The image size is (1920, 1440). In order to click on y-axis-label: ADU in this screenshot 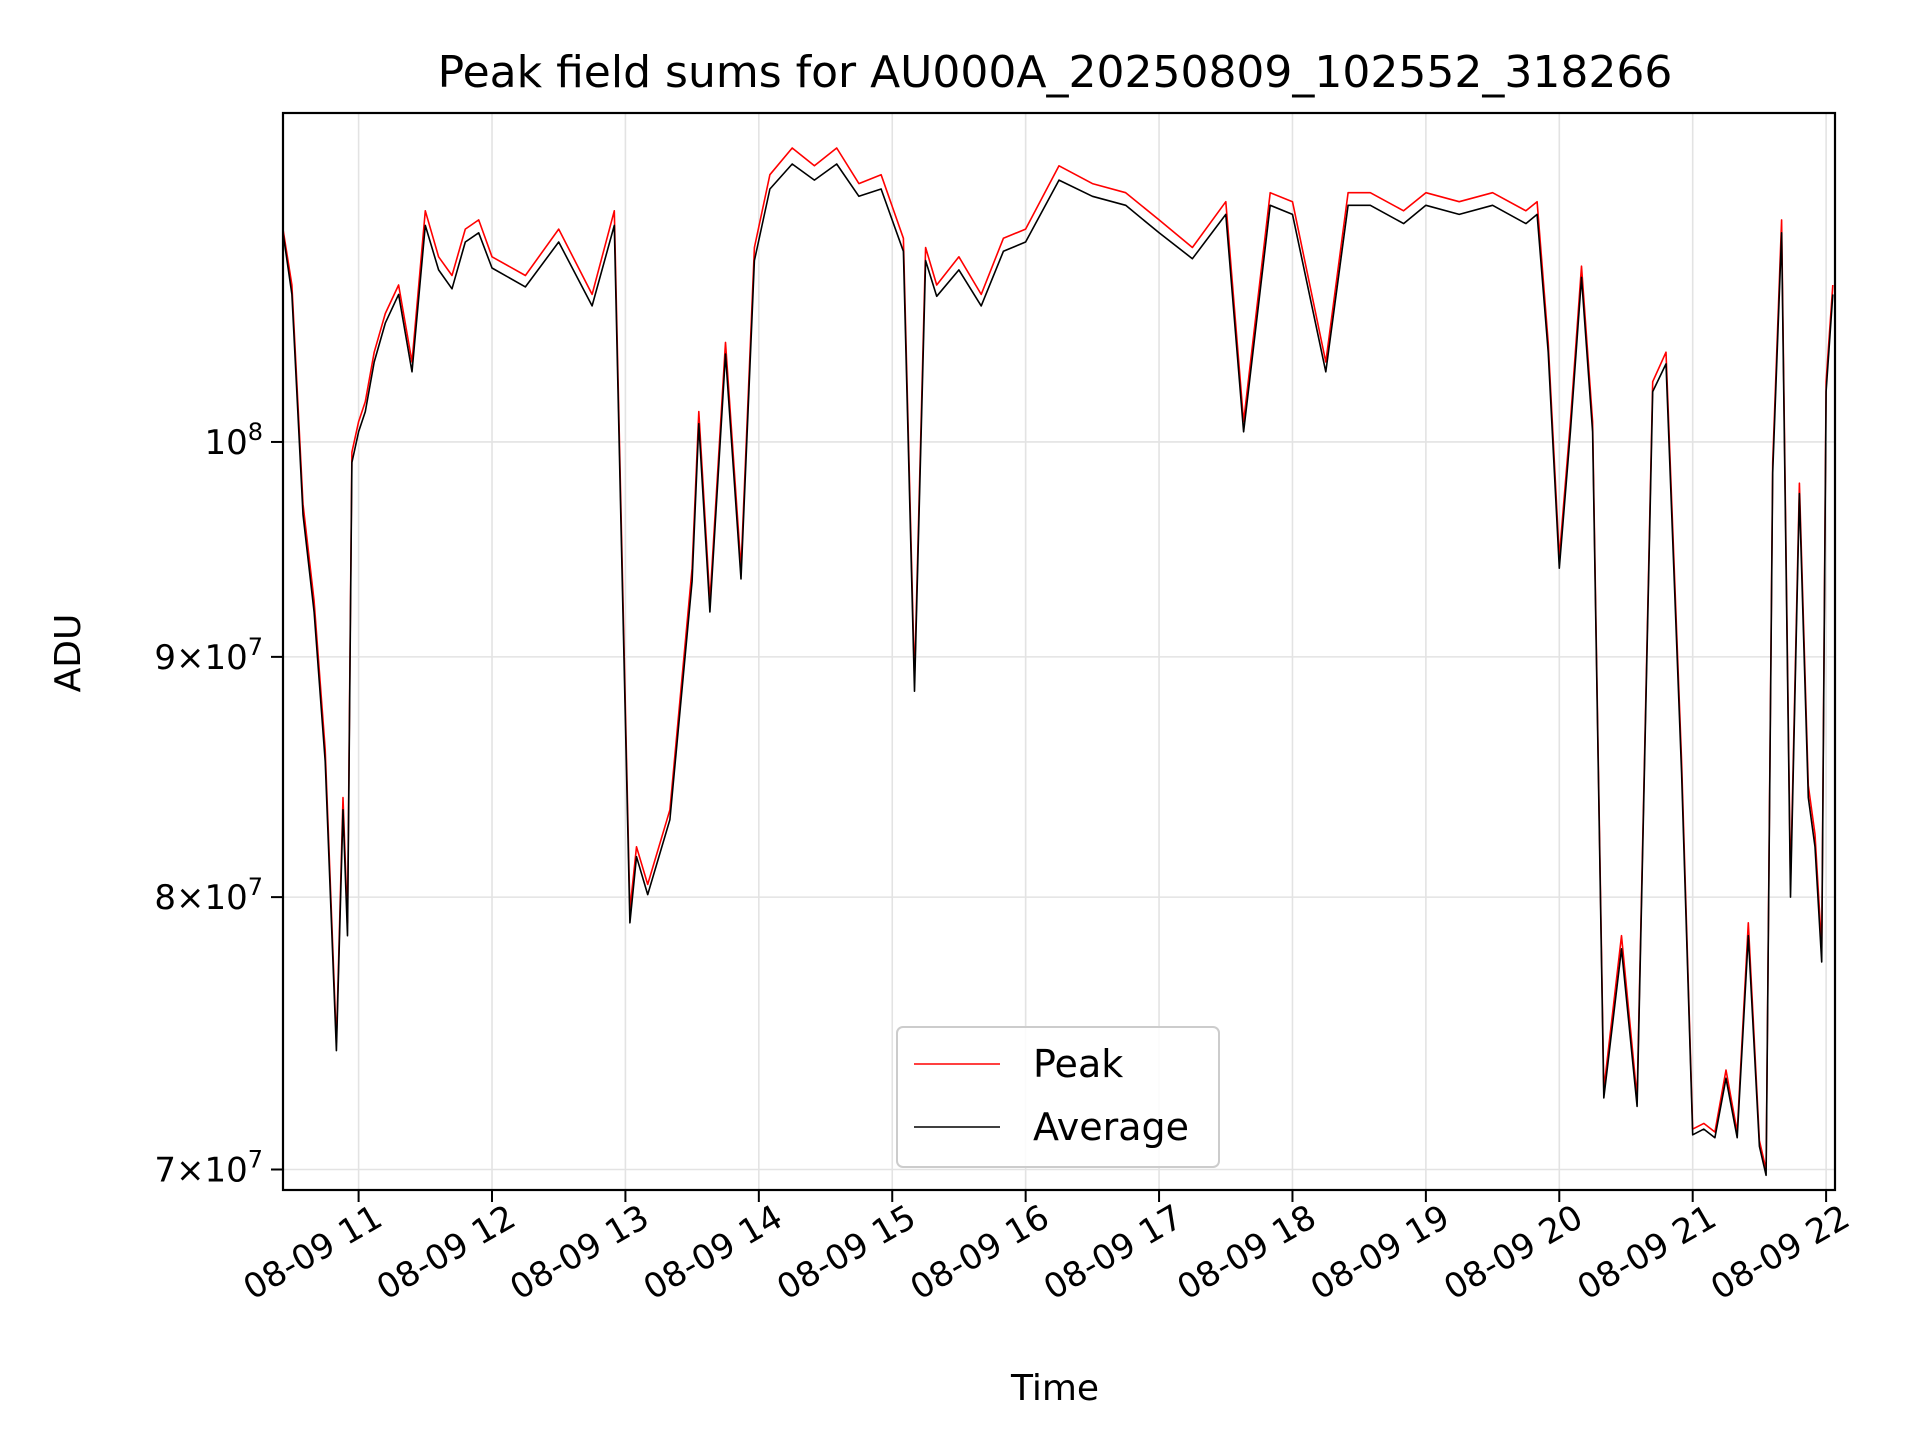, I will do `click(68, 653)`.